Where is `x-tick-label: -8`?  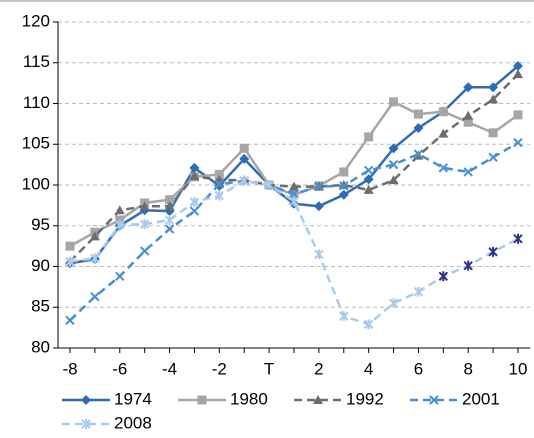
x-tick-label: -8 is located at coordinates (69, 368).